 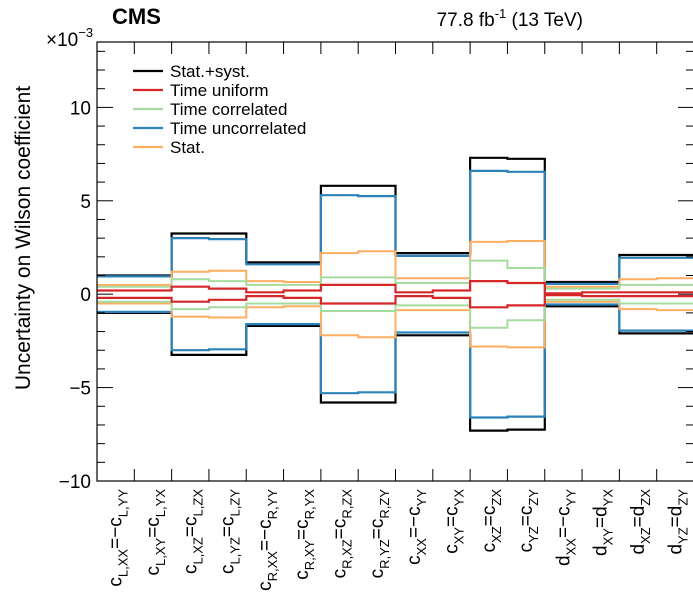 I want to click on x-tick-label: cL,XY=cL,YX, so click(x=155, y=532).